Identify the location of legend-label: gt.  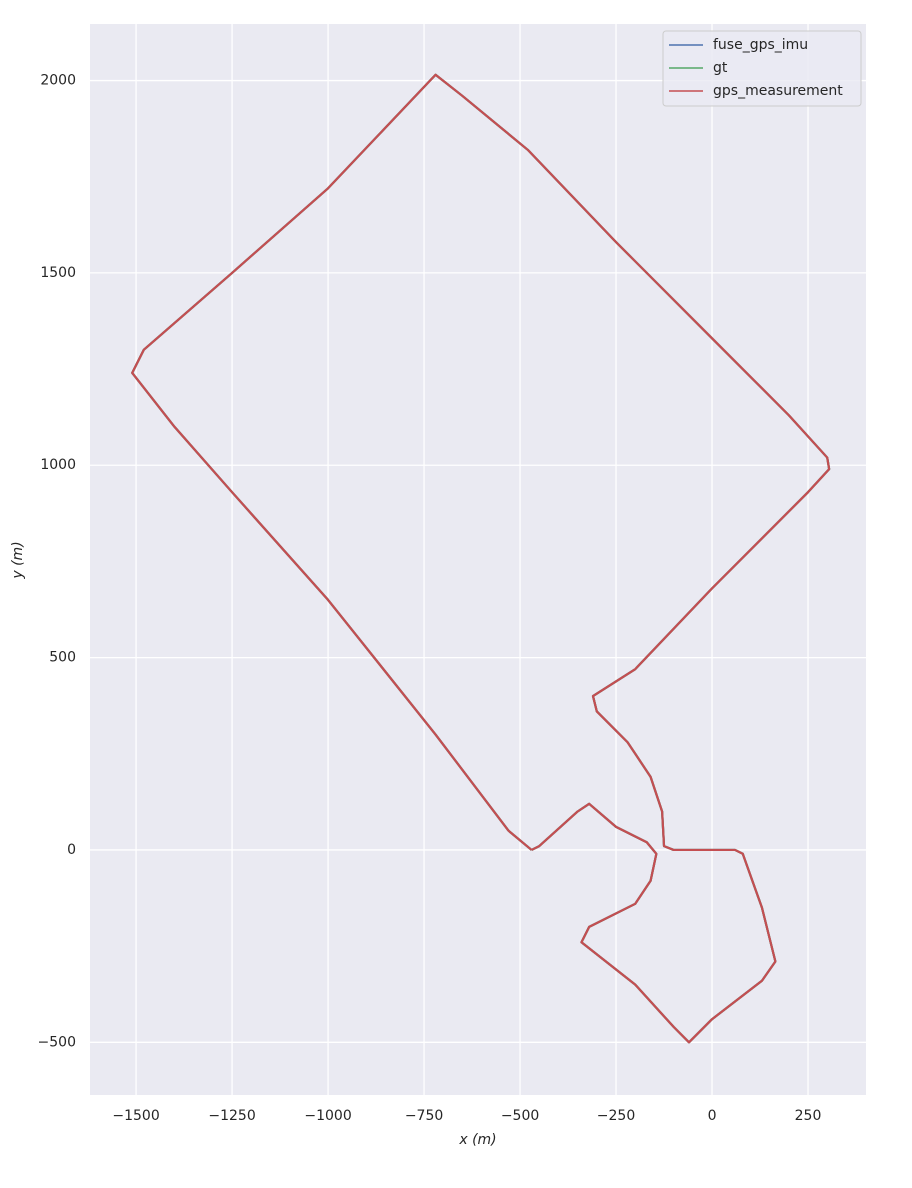
(720, 68).